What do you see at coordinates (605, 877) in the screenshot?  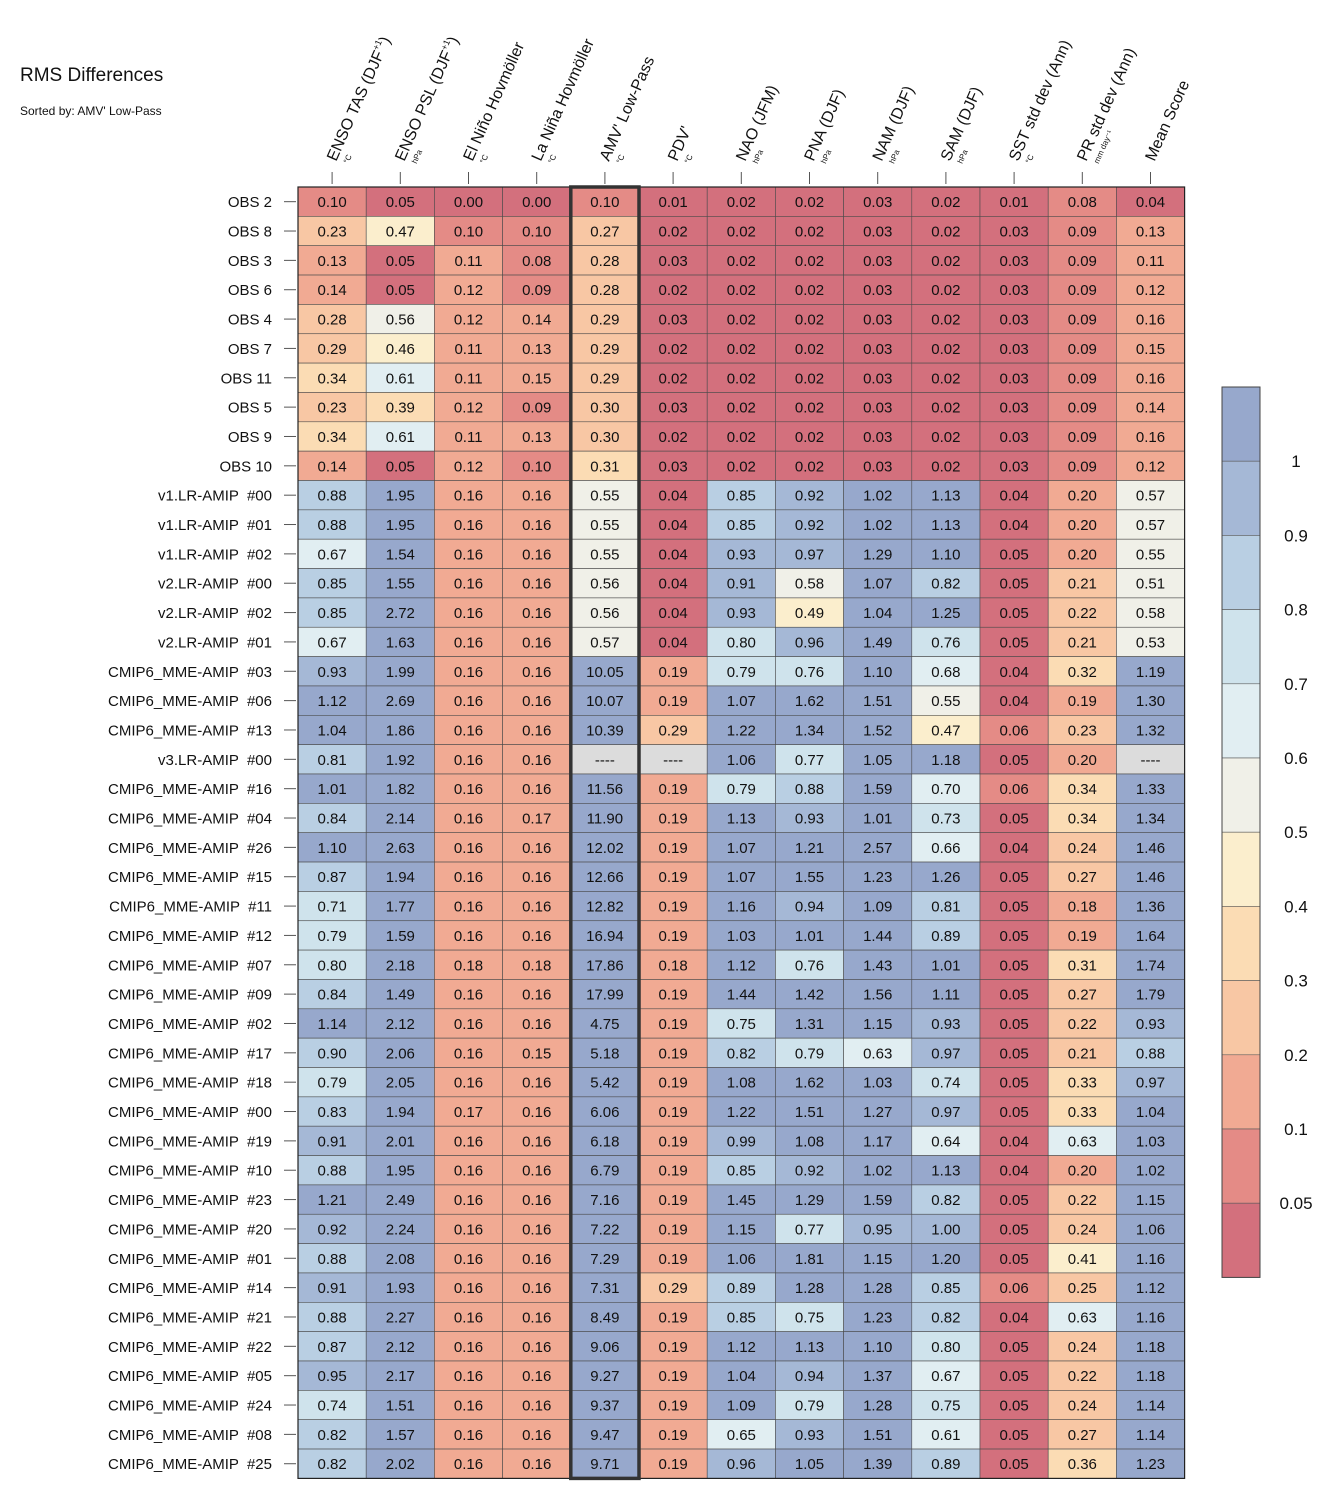 I see `cell-value-label: 12.66` at bounding box center [605, 877].